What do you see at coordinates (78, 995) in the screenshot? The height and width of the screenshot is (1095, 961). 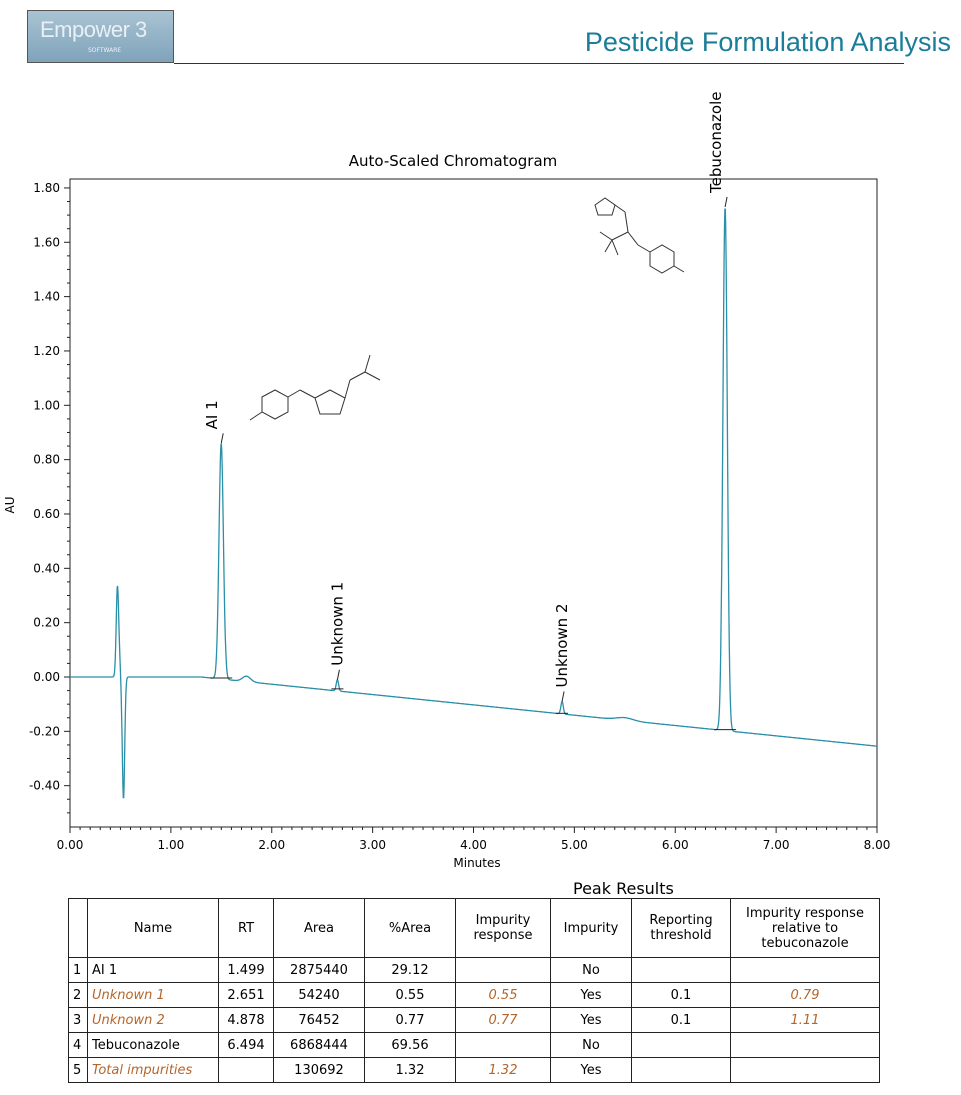 I see `table-cell: 2` at bounding box center [78, 995].